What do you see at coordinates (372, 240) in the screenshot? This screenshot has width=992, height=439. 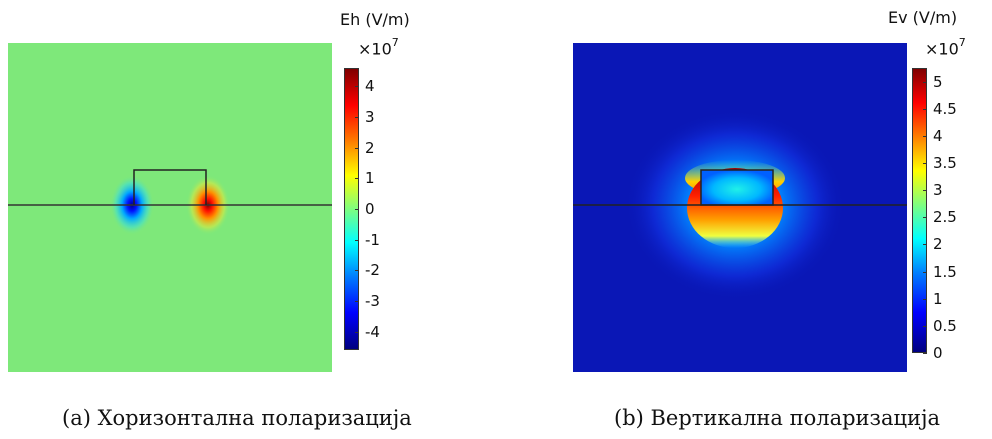 I see `colorbar-tick-label: -1` at bounding box center [372, 240].